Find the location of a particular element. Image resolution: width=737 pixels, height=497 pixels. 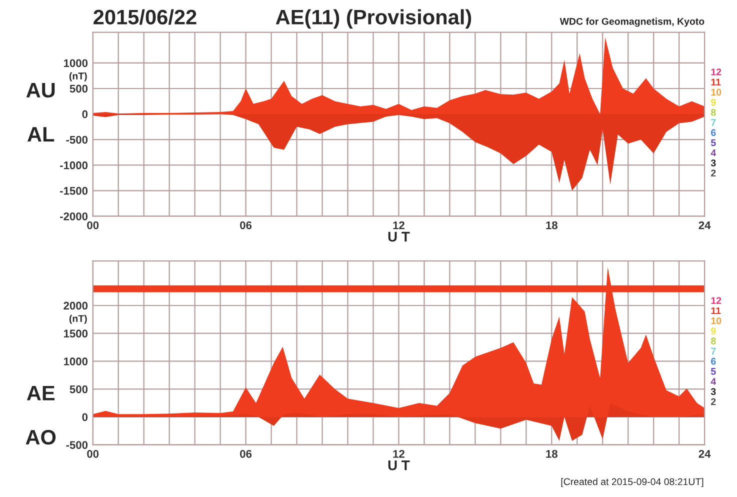

chart-title: AE(11) (Provisional) is located at coordinates (374, 19).